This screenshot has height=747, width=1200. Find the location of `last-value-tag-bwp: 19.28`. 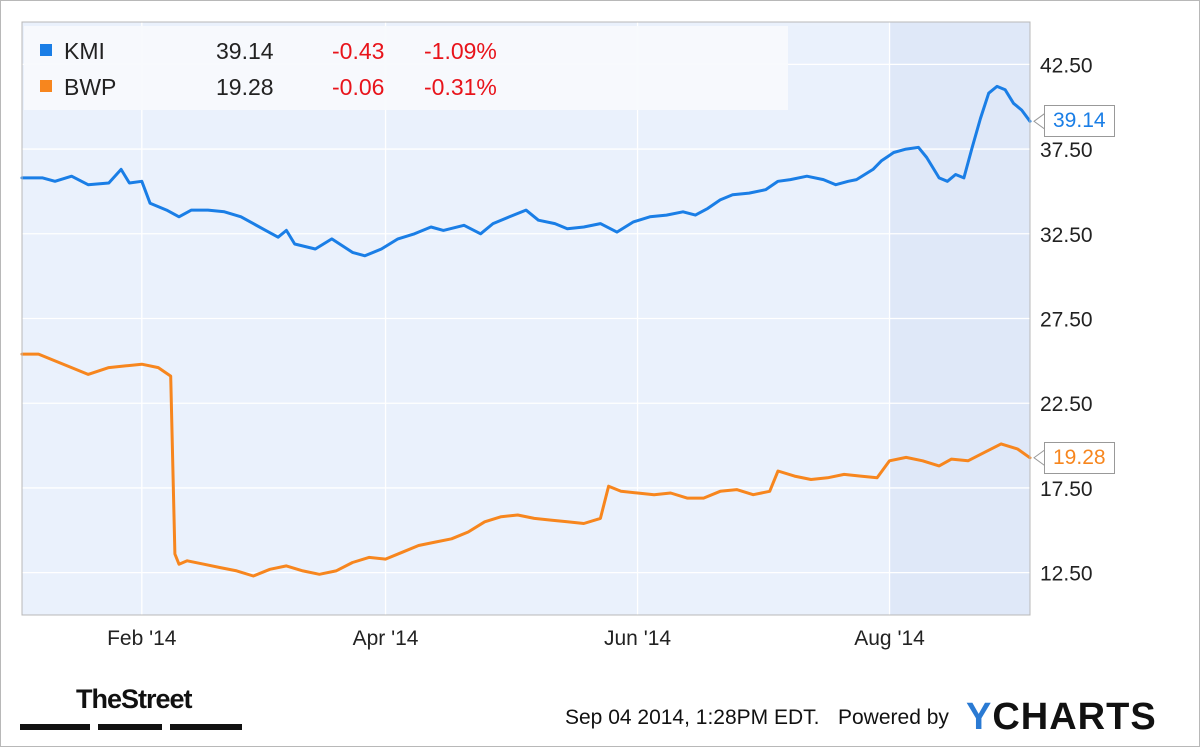

last-value-tag-bwp: 19.28 is located at coordinates (1079, 457).